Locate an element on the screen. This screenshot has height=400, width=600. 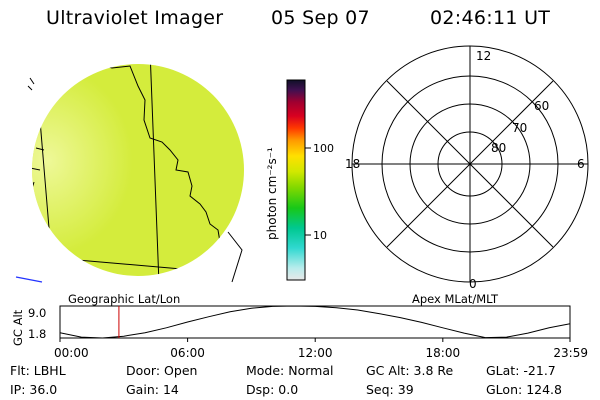
colorbar-tick-label-10: 10 is located at coordinates (320, 235).